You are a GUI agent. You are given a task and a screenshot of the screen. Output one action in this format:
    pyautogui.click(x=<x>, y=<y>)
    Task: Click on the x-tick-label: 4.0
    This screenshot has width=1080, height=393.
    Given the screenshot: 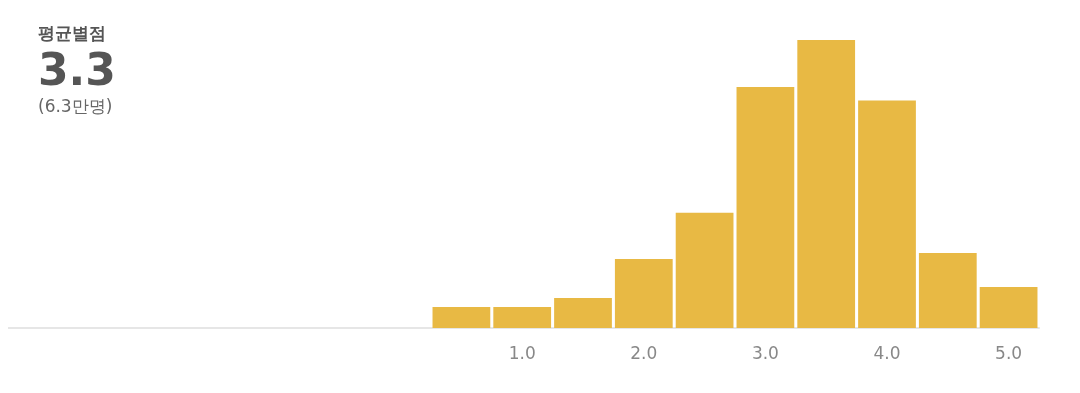 What is the action you would take?
    pyautogui.click(x=887, y=352)
    